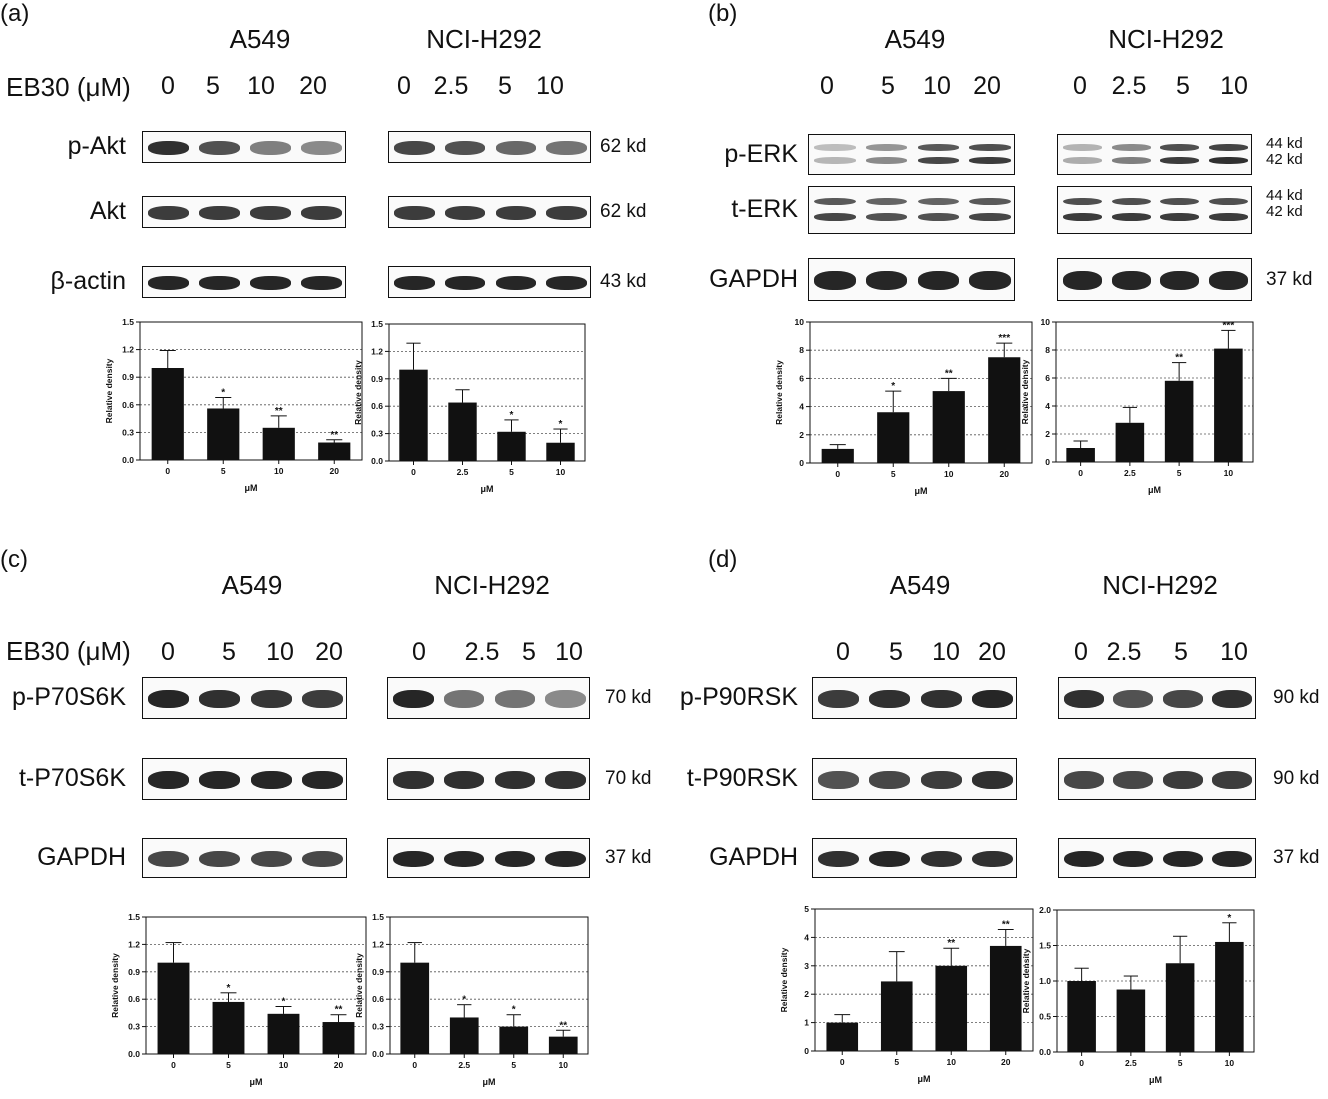  I want to click on blot-row-label: p-P70S6K, so click(69, 697).